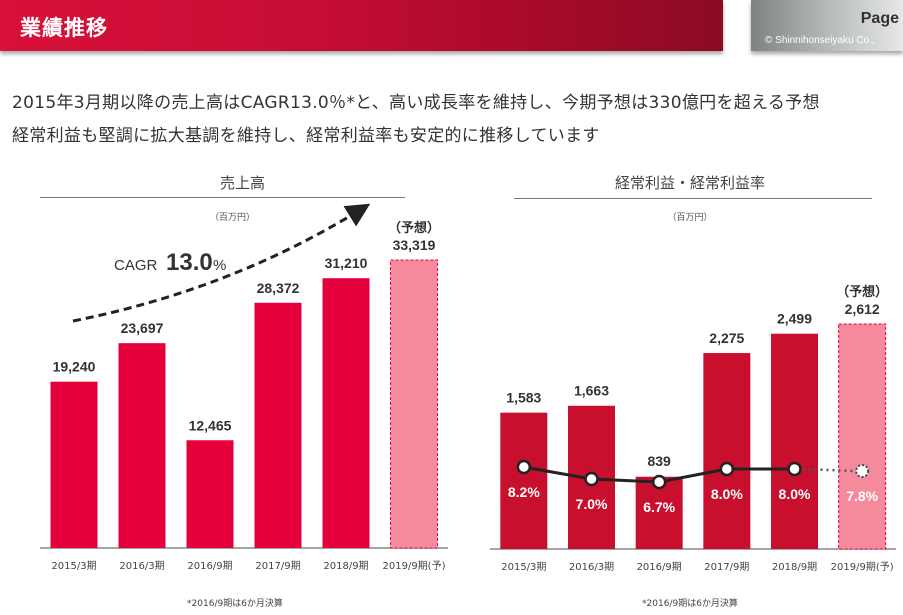 The width and height of the screenshot is (903, 615). I want to click on cagr-value: 13.0, so click(189, 262).